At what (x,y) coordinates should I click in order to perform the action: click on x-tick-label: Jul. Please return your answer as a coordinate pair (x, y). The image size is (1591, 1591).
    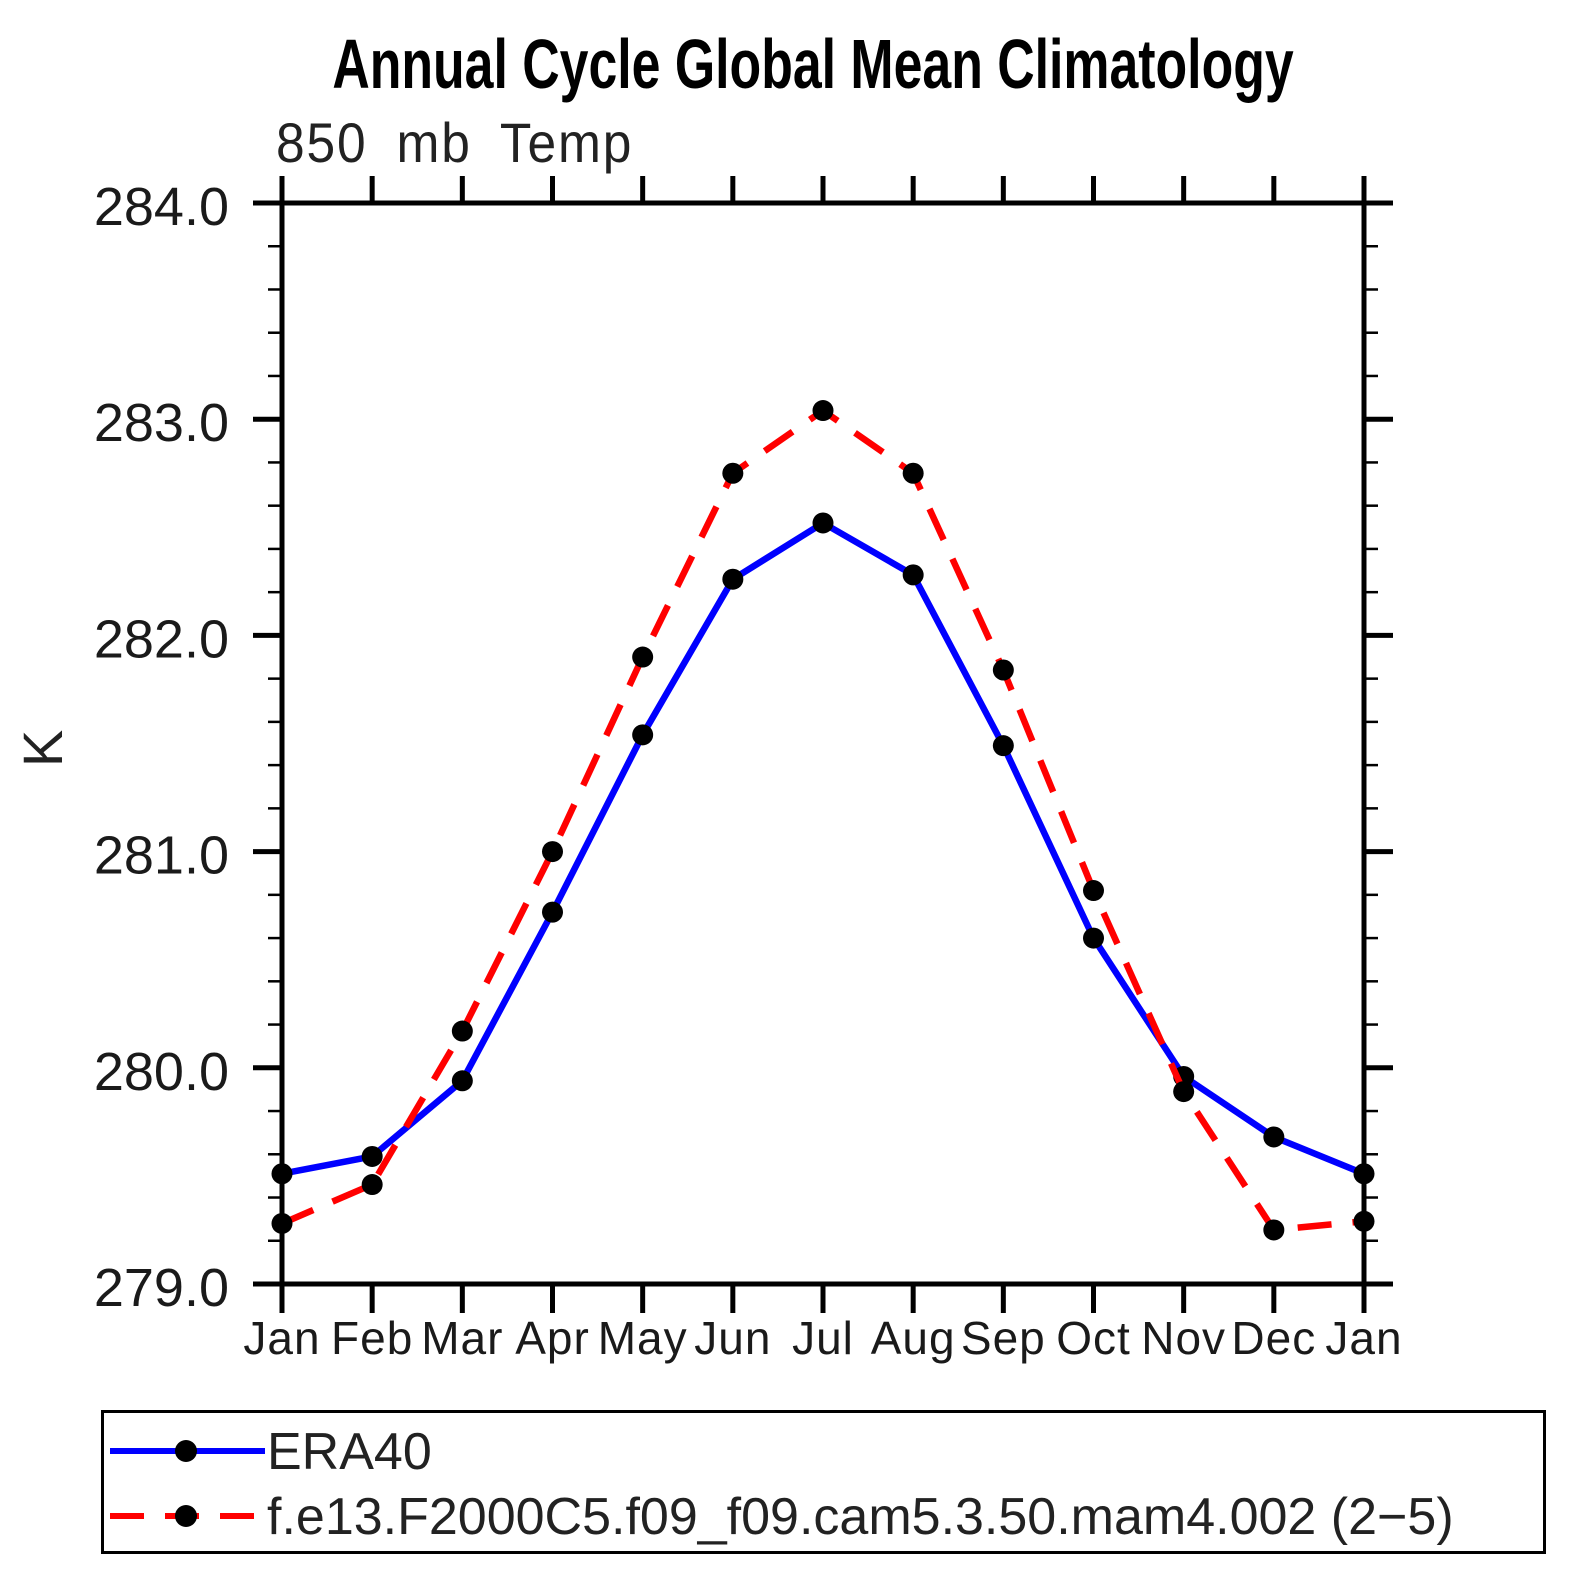
    Looking at the image, I should click on (823, 1338).